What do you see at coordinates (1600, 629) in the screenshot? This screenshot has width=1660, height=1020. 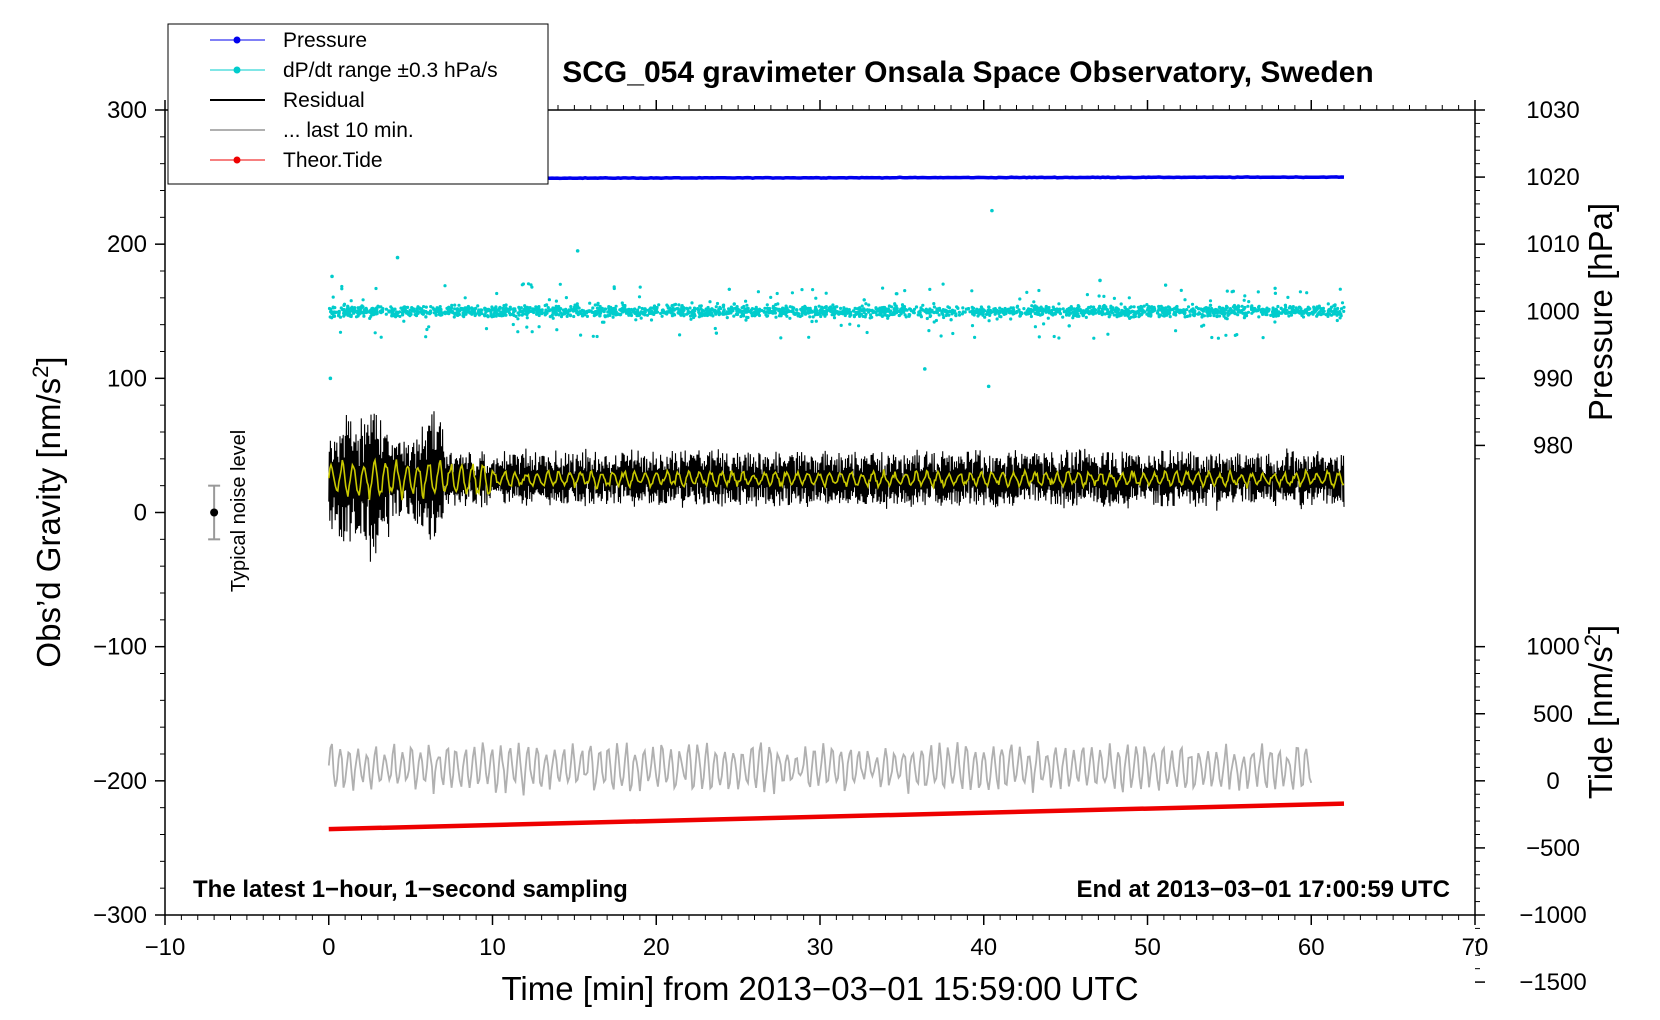 I see `tide-title-bracket: ]` at bounding box center [1600, 629].